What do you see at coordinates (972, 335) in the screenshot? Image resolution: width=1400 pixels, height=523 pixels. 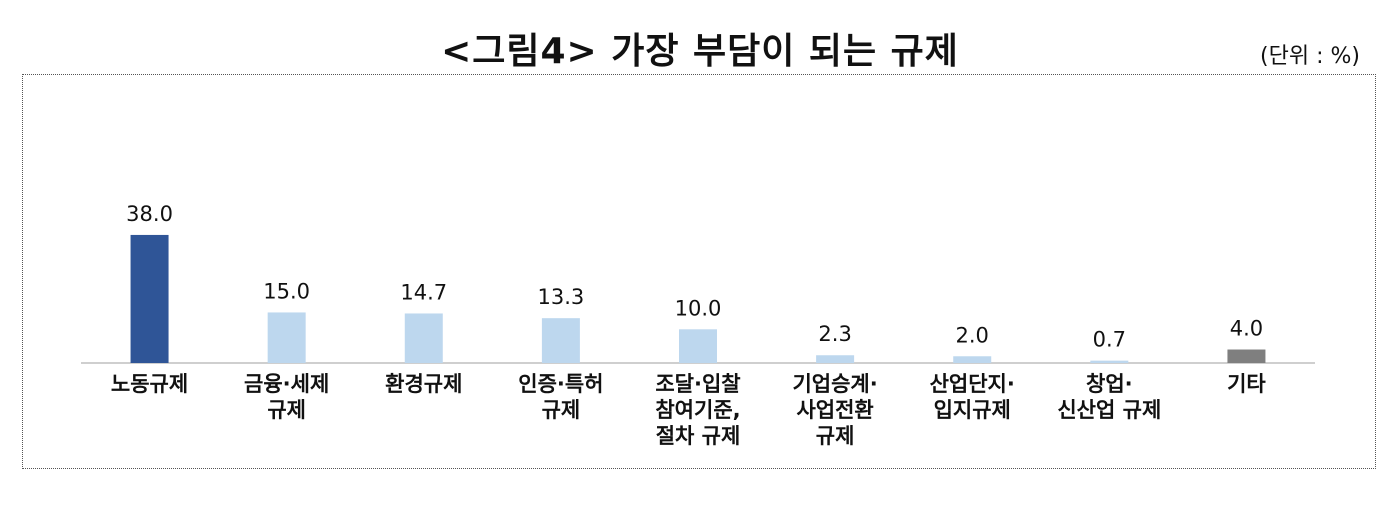 I see `value-label-6: 2.0` at bounding box center [972, 335].